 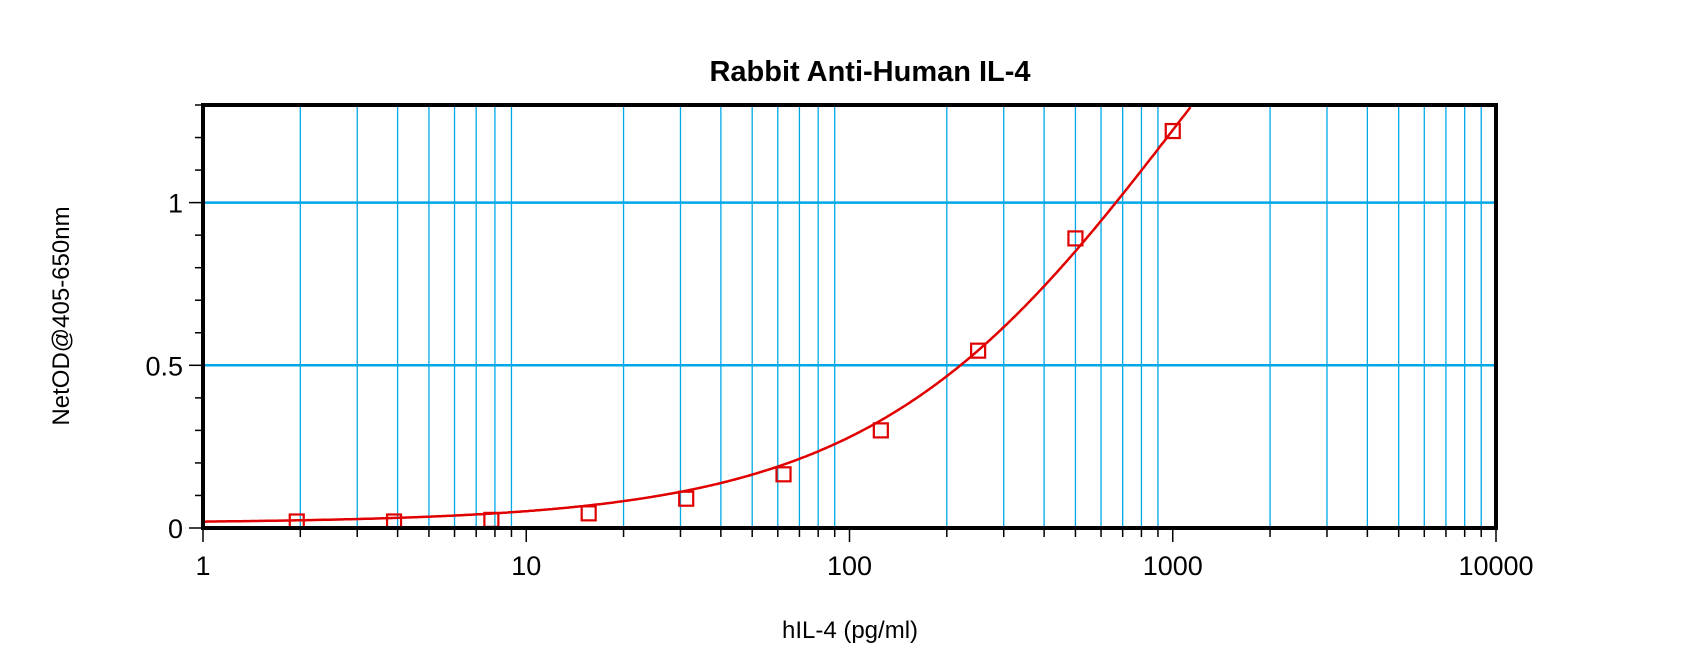 What do you see at coordinates (850, 630) in the screenshot?
I see `x-axis-label: hIL-4 (pg/ml)` at bounding box center [850, 630].